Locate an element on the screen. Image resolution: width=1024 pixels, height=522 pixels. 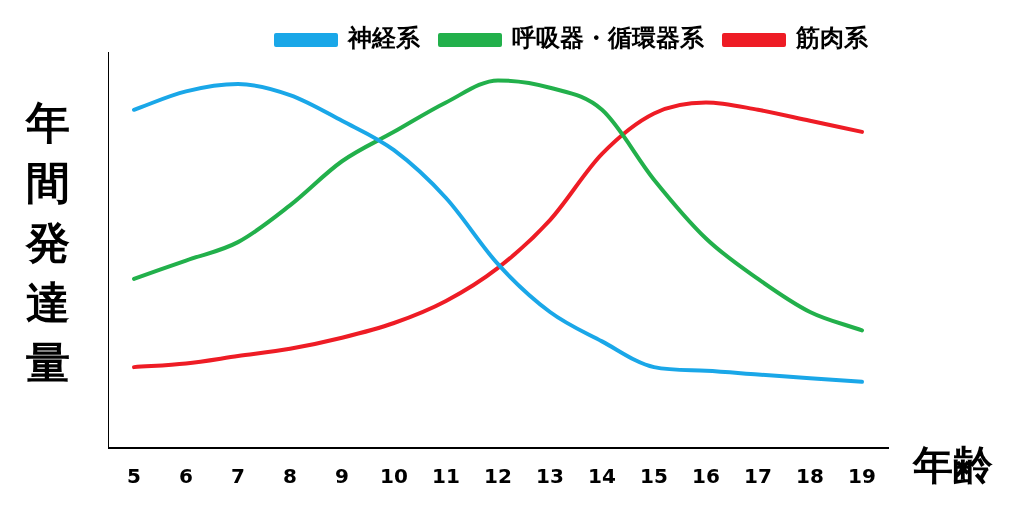
x-tick-label: 5 is located at coordinates (134, 476).